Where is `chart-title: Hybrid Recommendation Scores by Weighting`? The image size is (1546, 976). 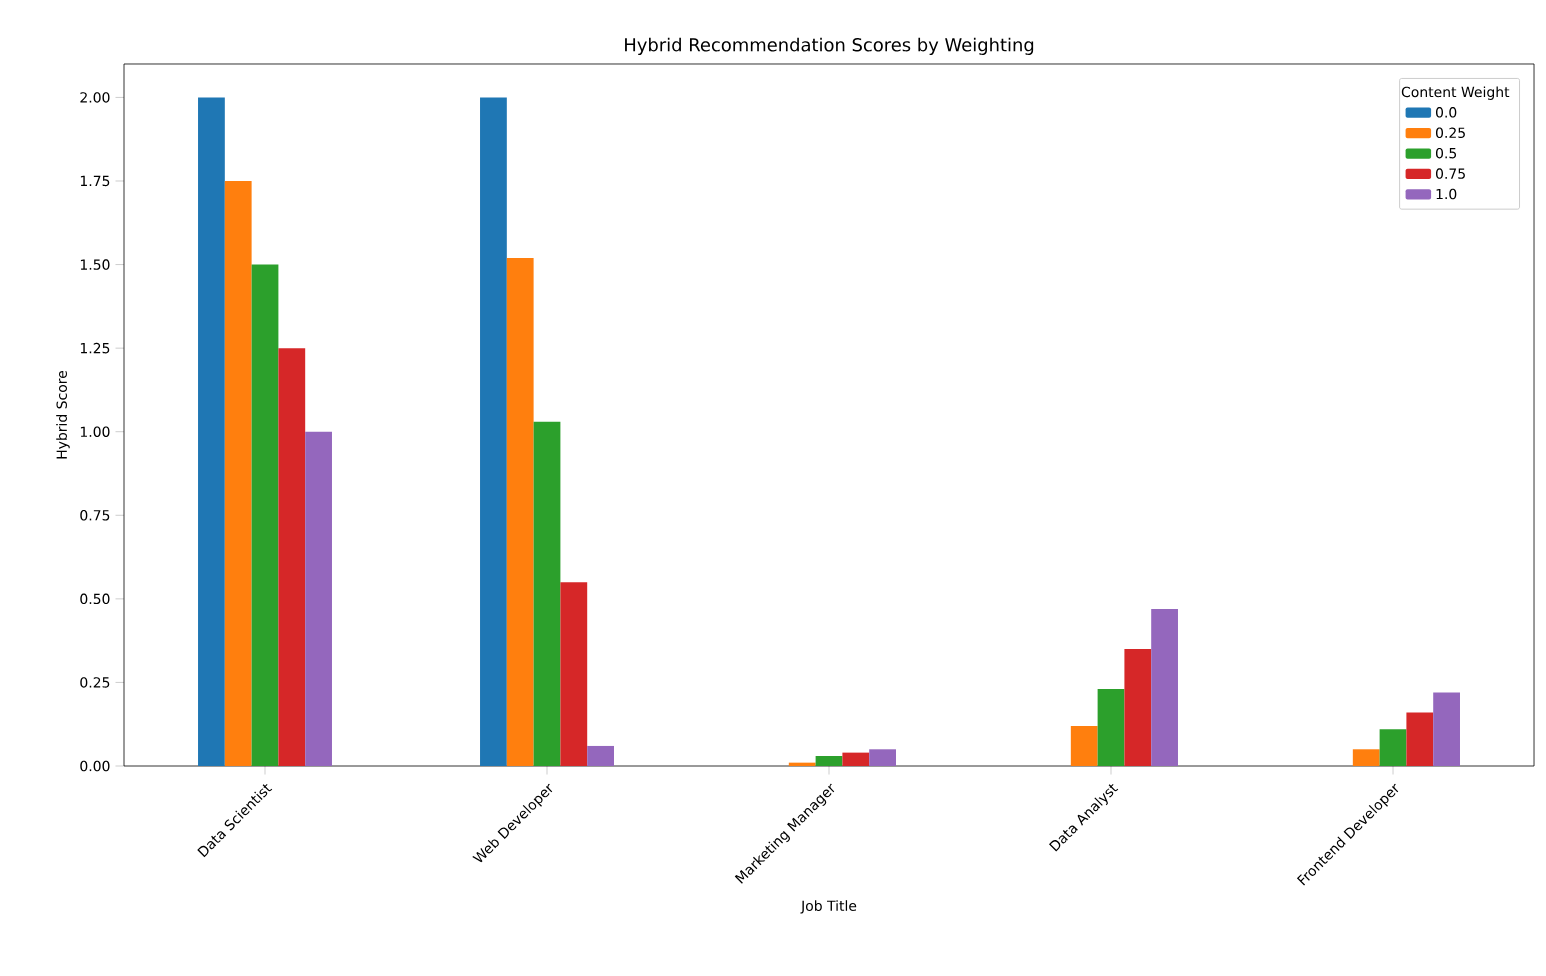
chart-title: Hybrid Recommendation Scores by Weighting is located at coordinates (829, 46).